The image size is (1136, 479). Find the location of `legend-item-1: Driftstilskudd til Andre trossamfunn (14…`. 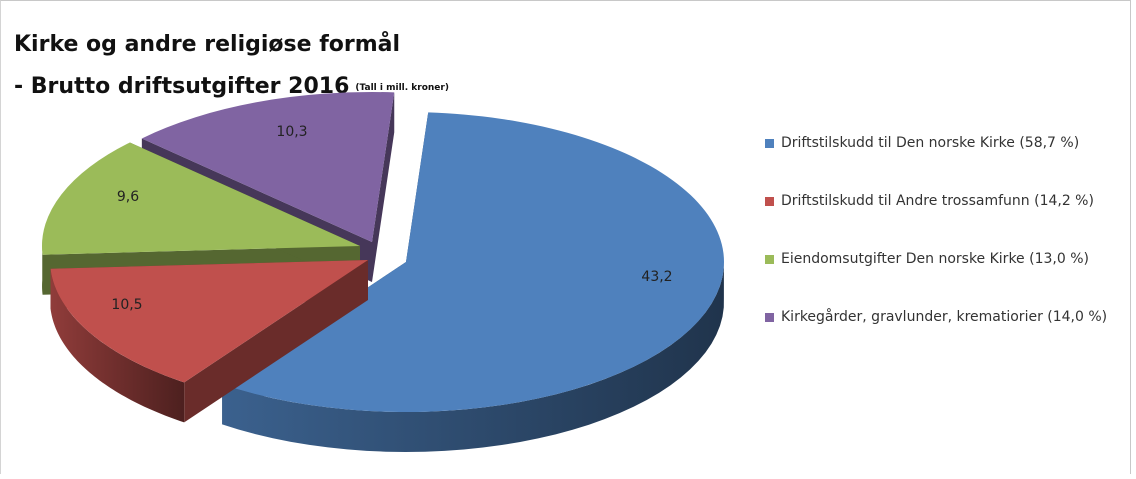

legend-item-1: Driftstilskudd til Andre trossamfunn (14… is located at coordinates (936, 201).